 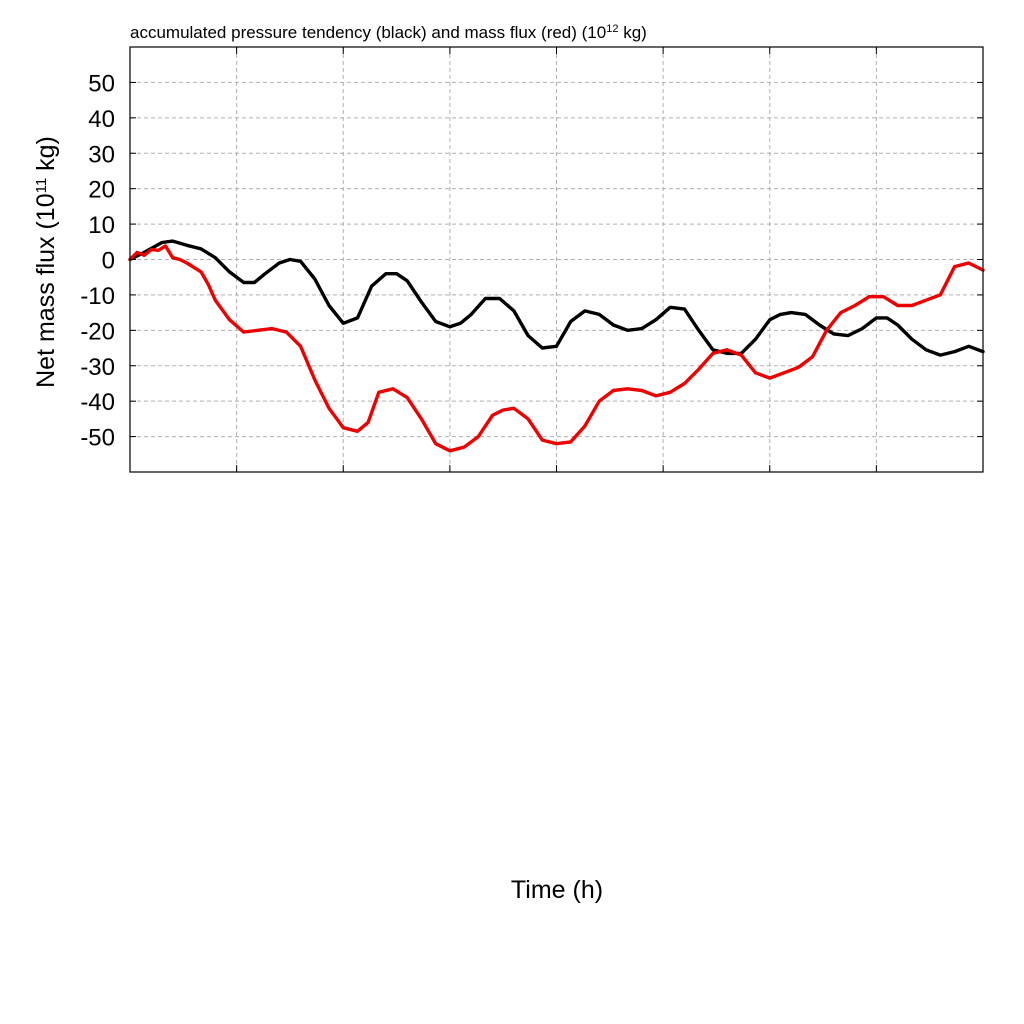 I want to click on x-axis-label: Time (h), so click(x=557, y=890).